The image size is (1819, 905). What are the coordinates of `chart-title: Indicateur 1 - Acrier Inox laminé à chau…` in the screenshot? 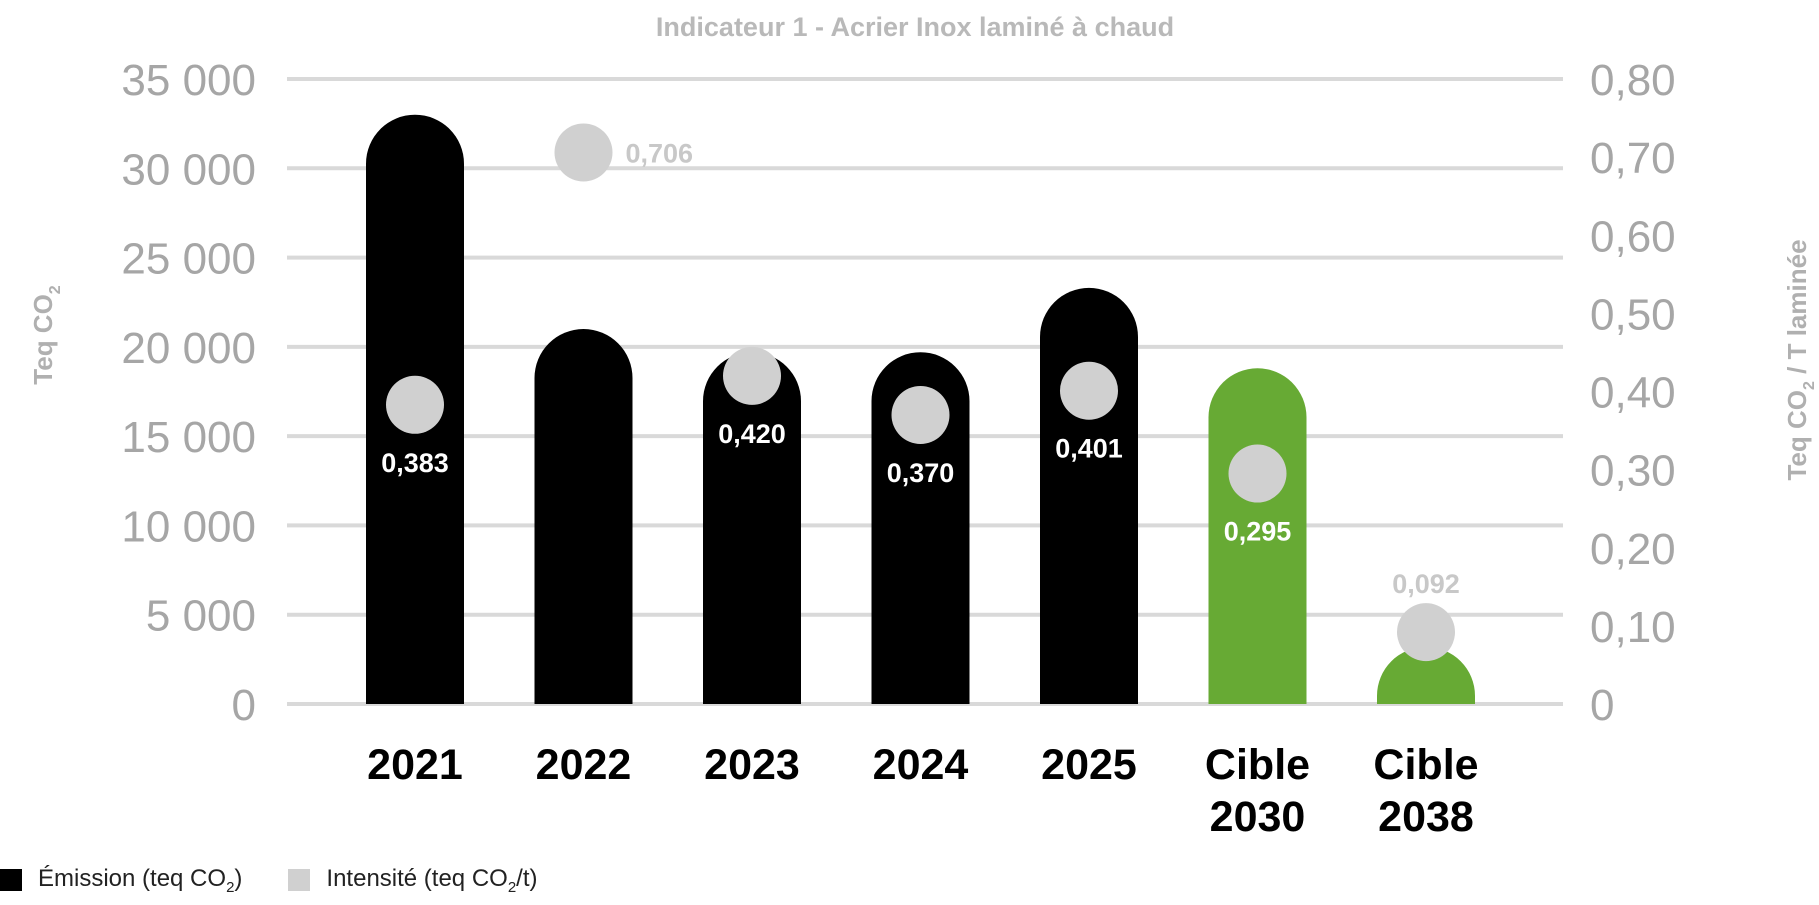 It's located at (915, 27).